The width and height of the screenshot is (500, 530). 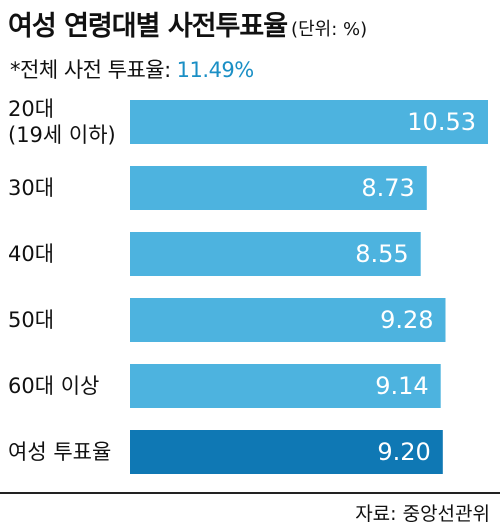 I want to click on value-label-3: 8.55, so click(x=381, y=254).